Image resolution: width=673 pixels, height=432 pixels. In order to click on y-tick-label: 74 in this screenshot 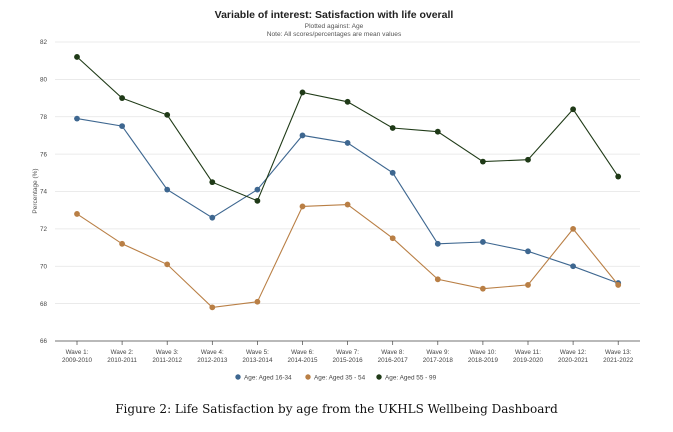, I will do `click(44, 192)`.